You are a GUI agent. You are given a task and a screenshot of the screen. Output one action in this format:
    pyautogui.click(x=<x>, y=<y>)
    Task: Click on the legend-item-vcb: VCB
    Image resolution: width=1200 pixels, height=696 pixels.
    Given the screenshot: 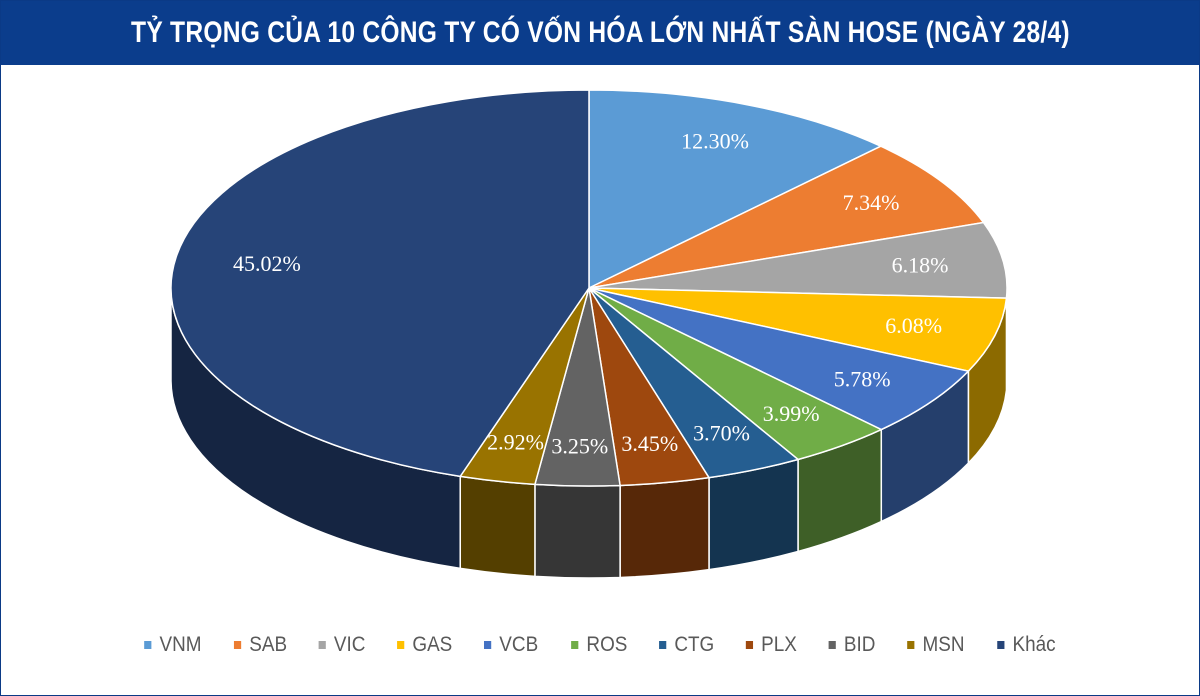 What is the action you would take?
    pyautogui.click(x=511, y=645)
    